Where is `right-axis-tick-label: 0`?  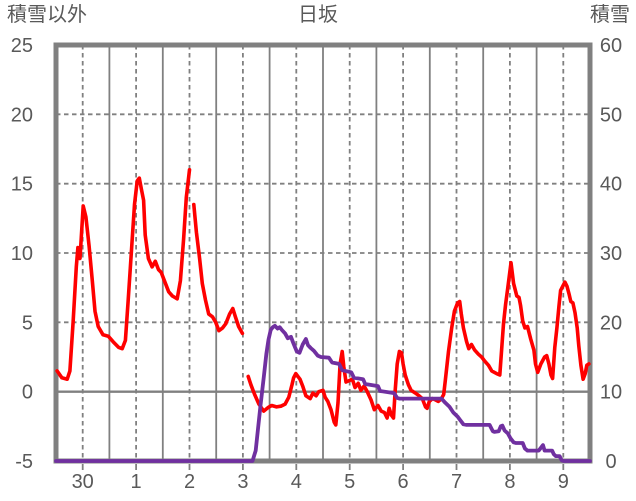 right-axis-tick-label: 0 is located at coordinates (610, 462).